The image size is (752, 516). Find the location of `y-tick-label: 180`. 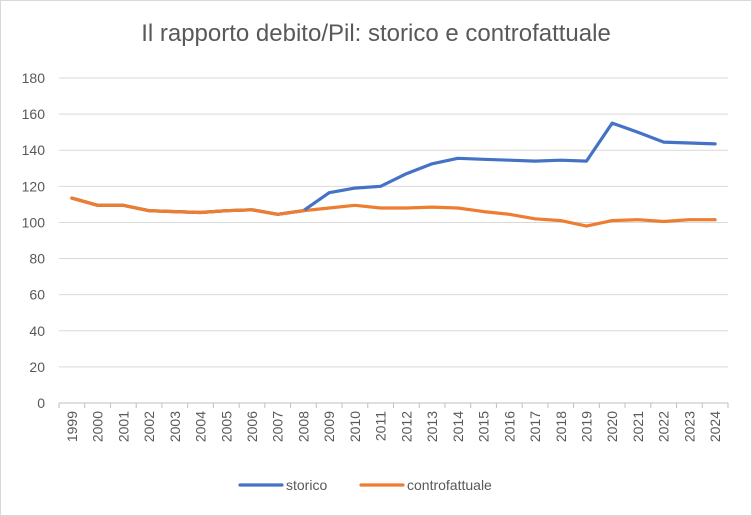

y-tick-label: 180 is located at coordinates (34, 78).